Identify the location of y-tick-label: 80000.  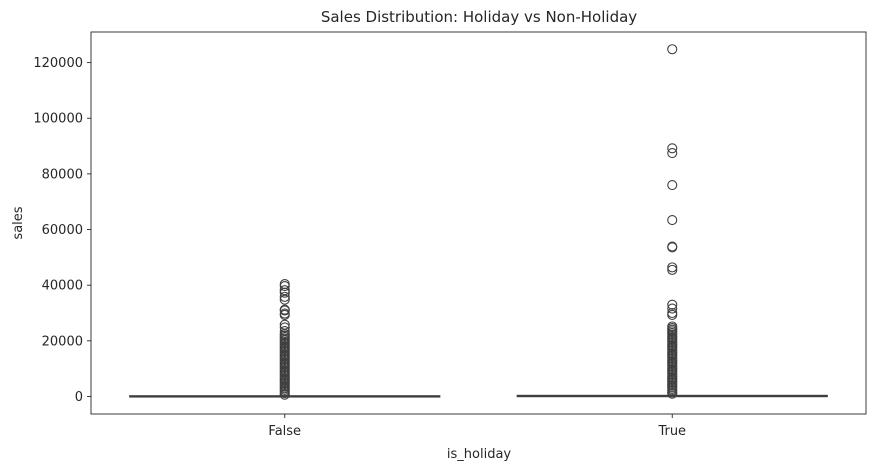
(62, 174).